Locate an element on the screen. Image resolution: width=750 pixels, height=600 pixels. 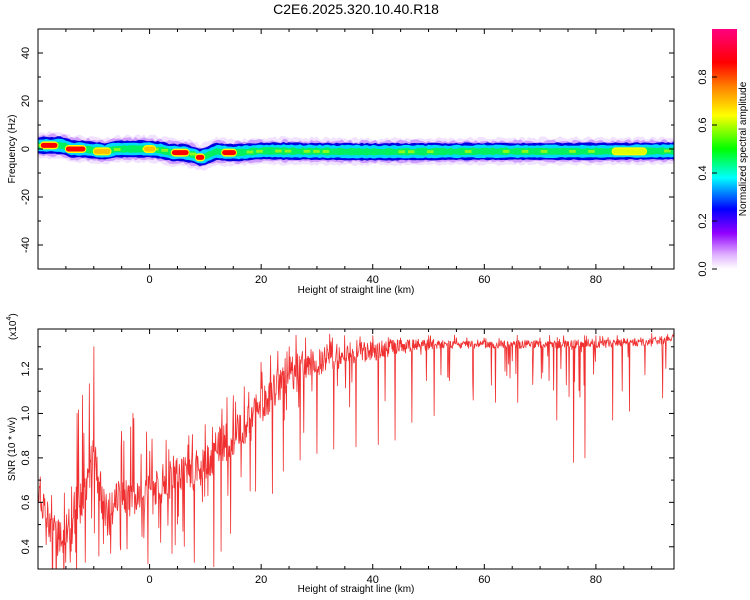
spectrogram-x-tick-label: 60 is located at coordinates (484, 280).